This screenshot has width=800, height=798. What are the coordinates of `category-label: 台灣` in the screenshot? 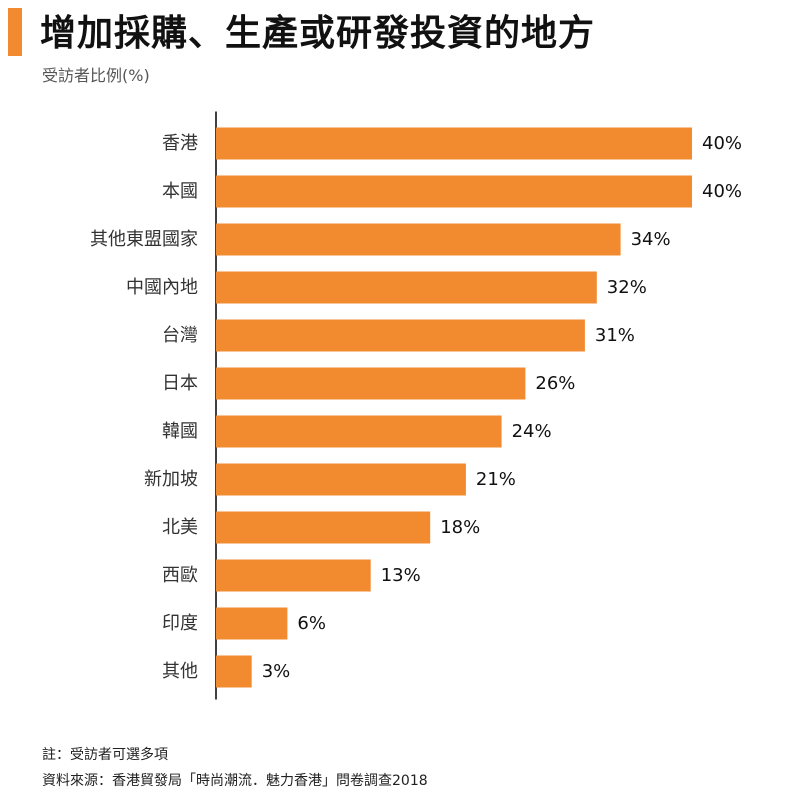 It's located at (180, 335).